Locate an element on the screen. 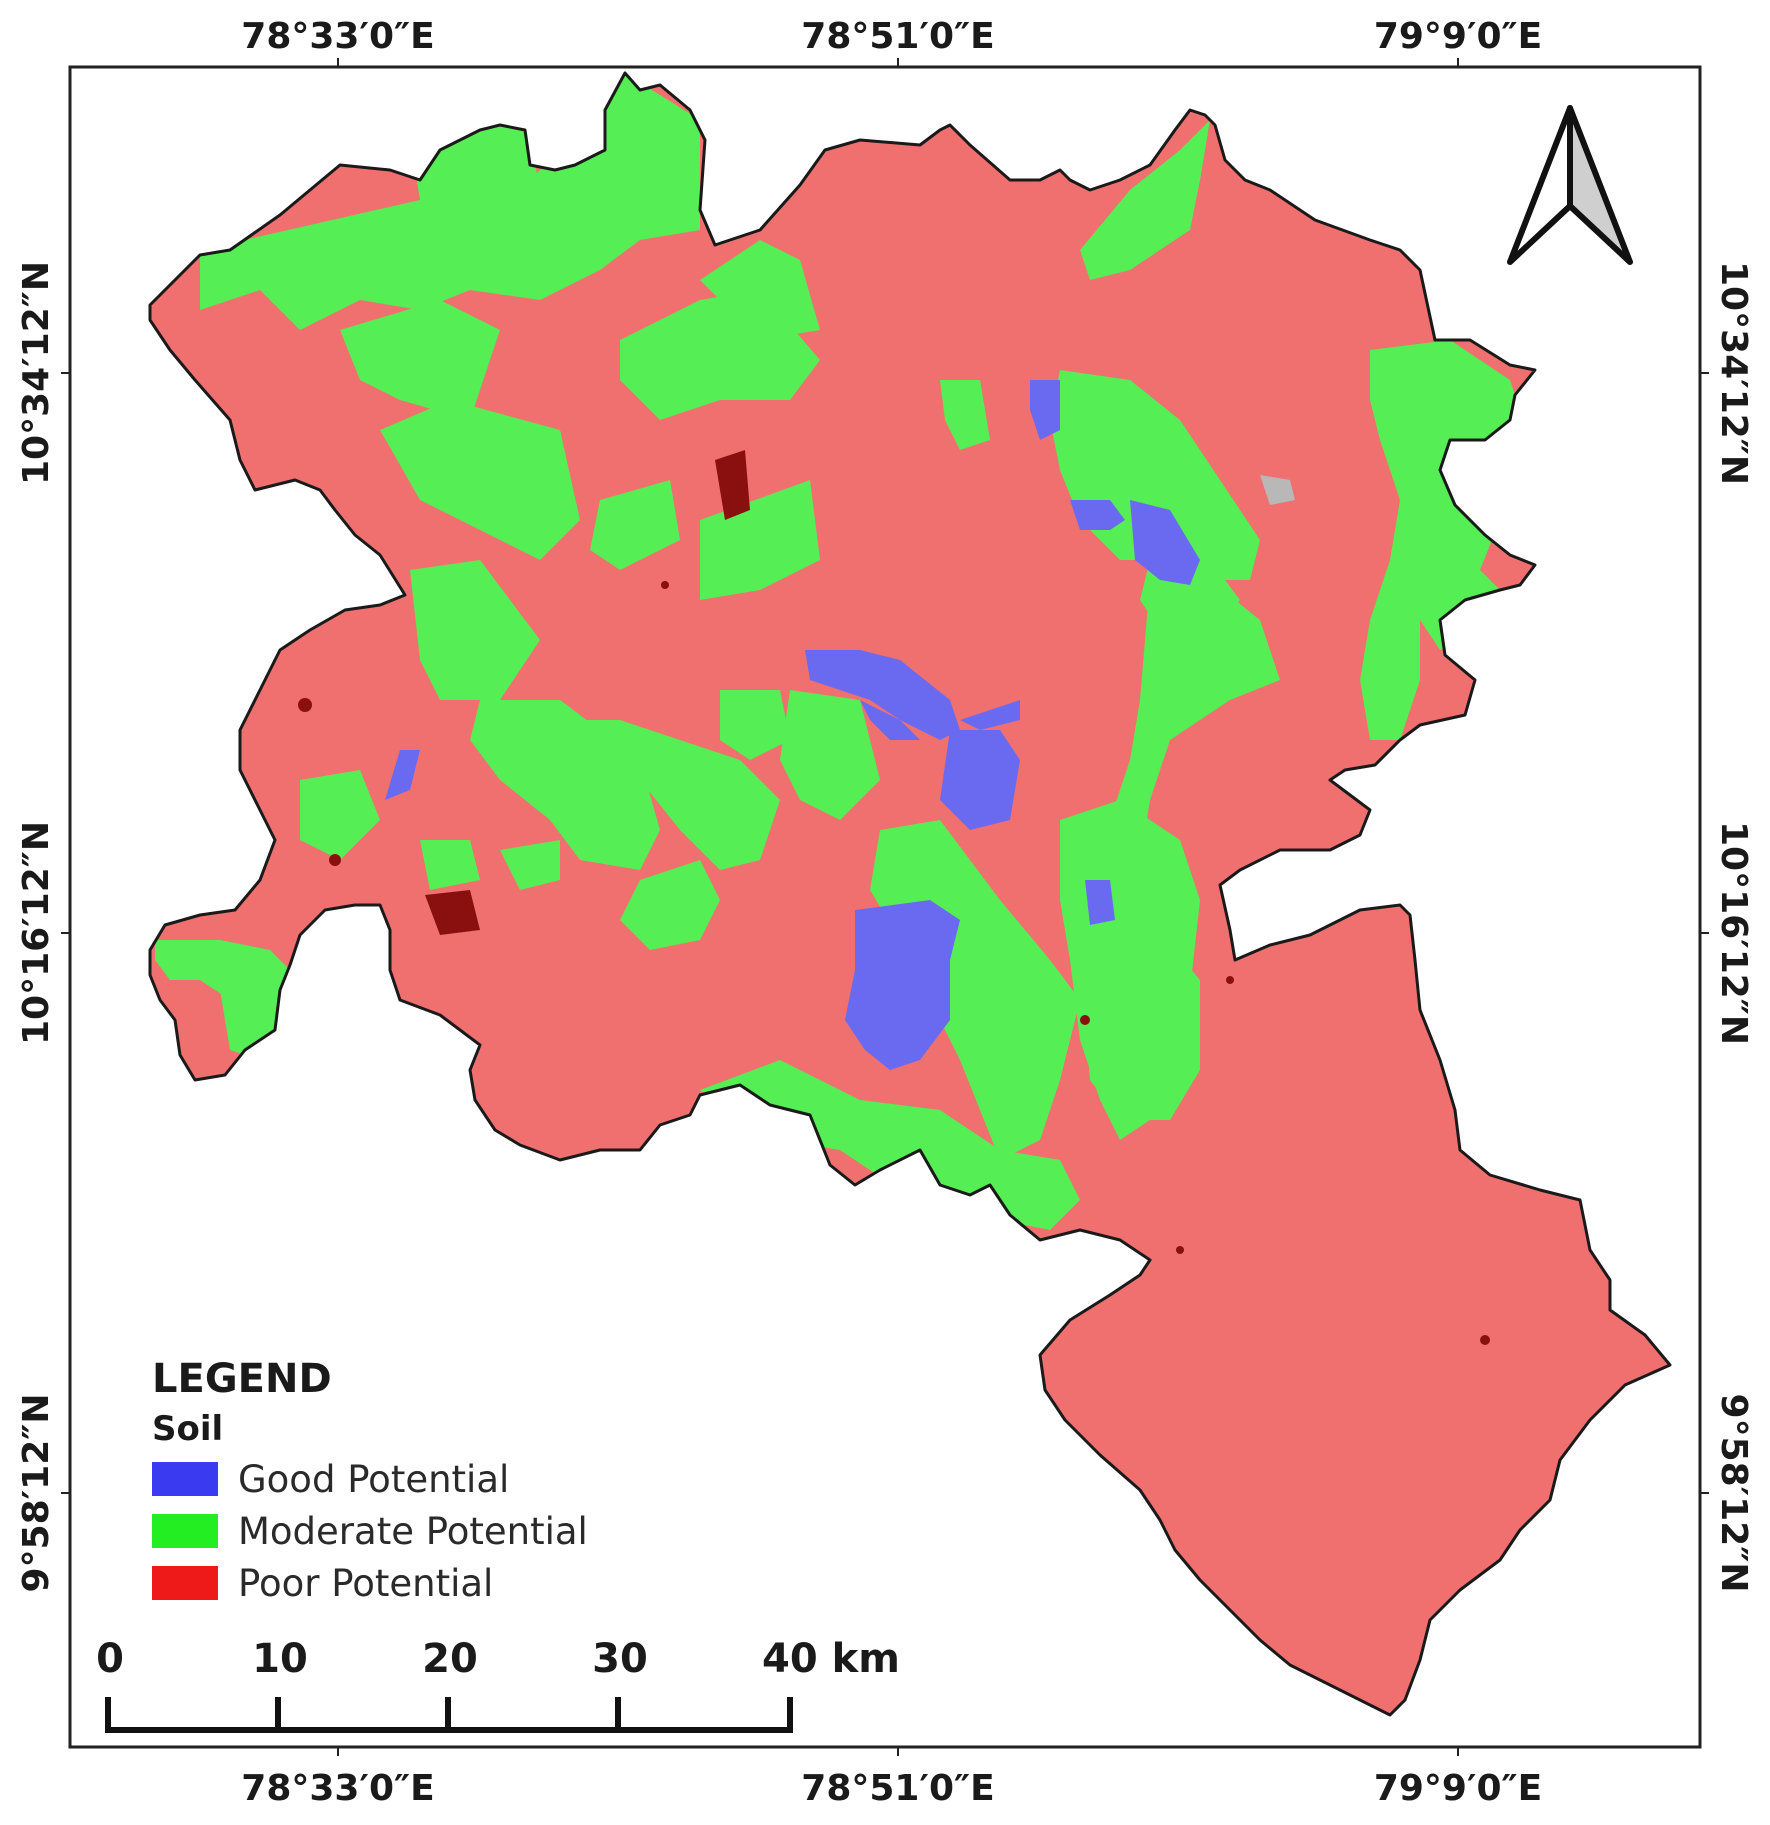  top-longitude-label-1: 78°33′0″E is located at coordinates (337, 36).